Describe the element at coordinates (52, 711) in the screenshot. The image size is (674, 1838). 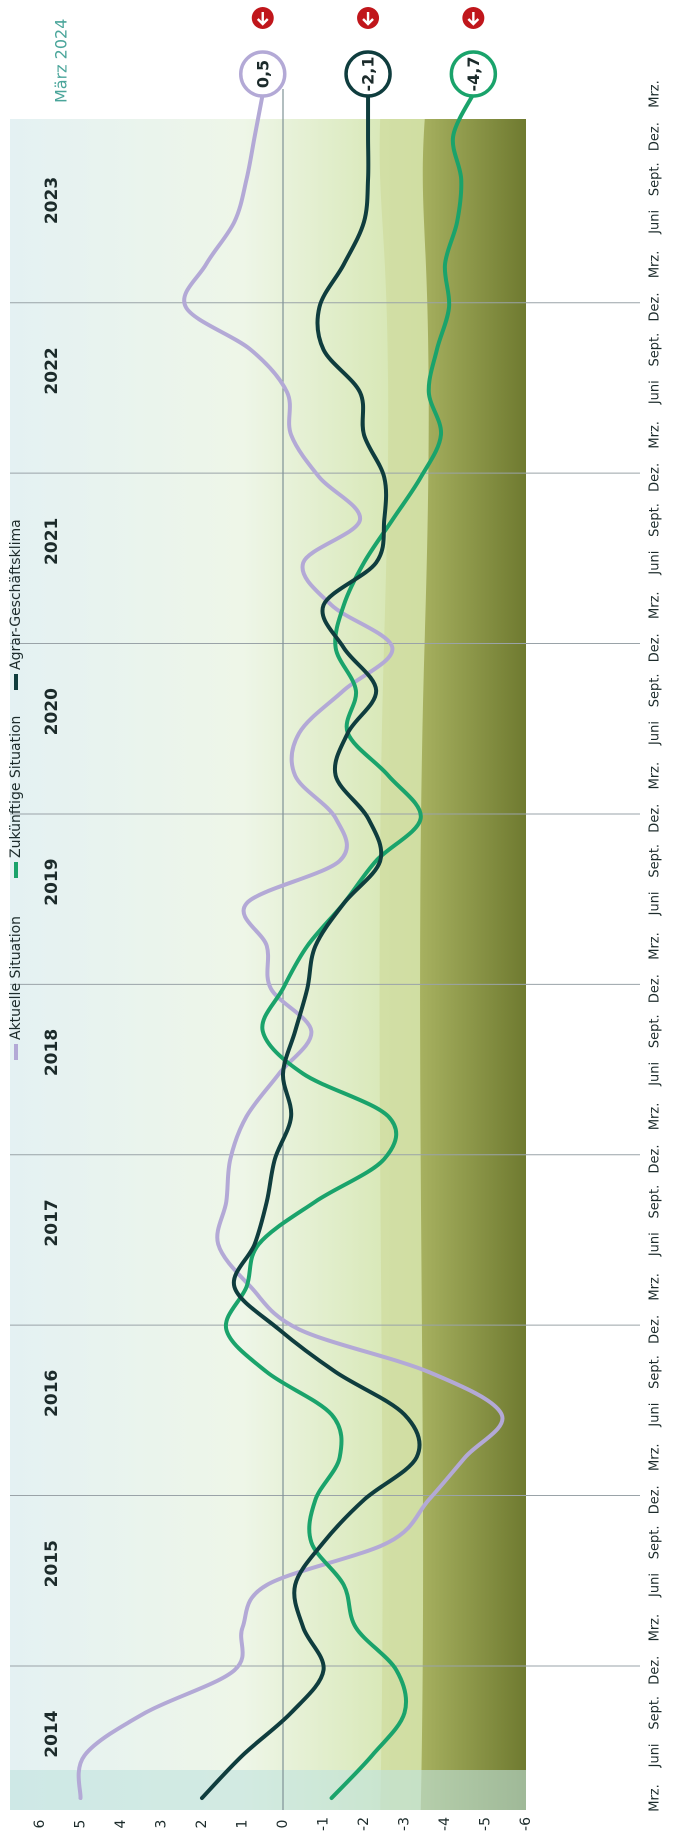
I see `year-label: 2020` at that location.